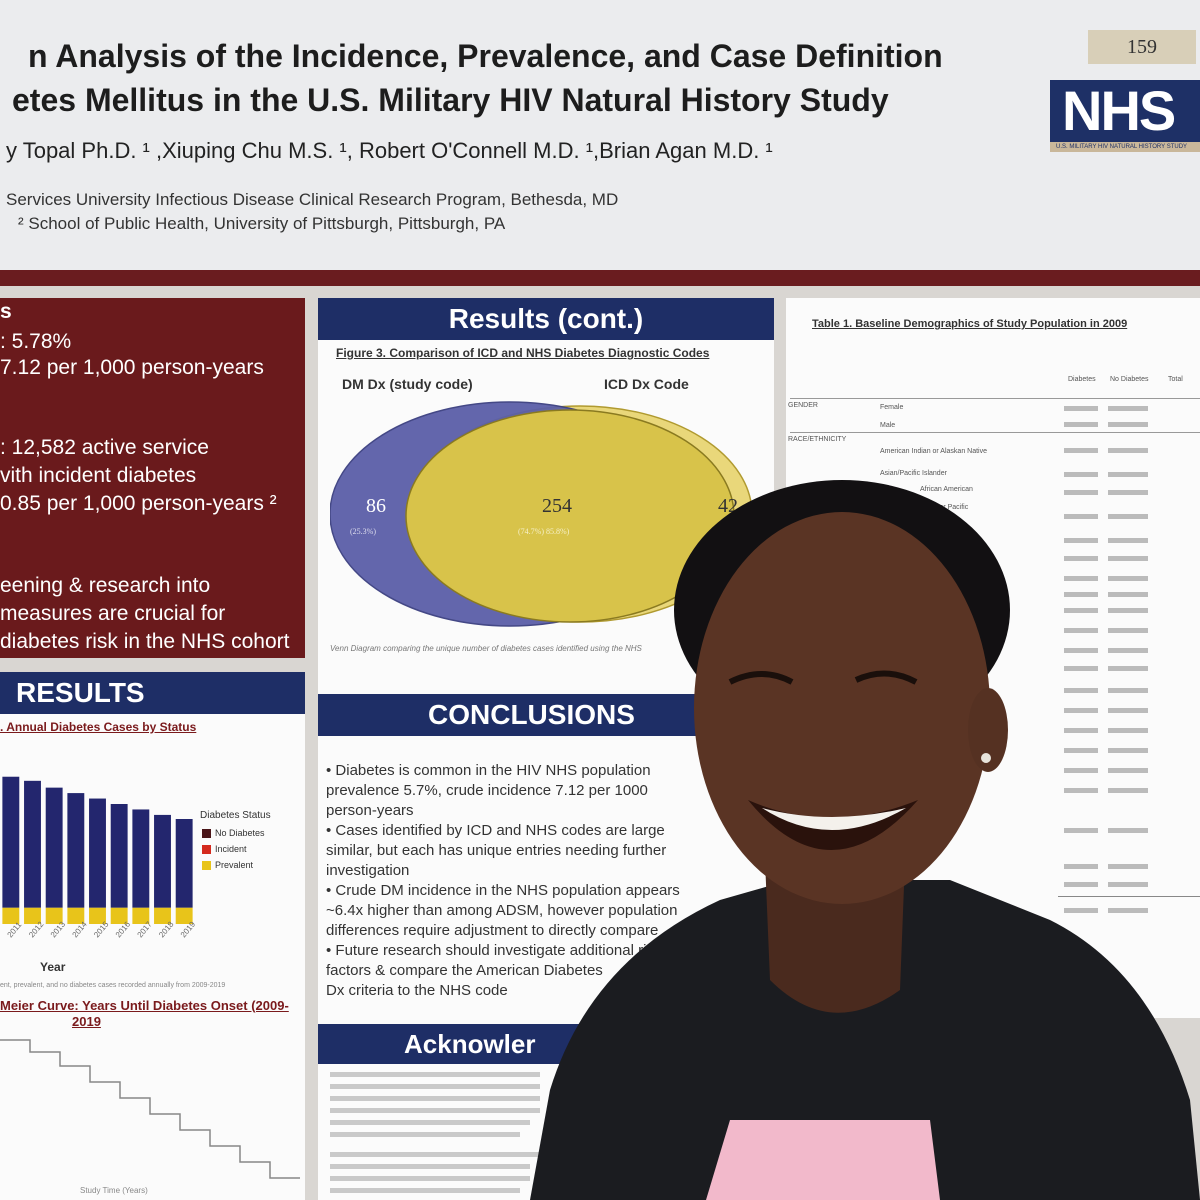  Describe the element at coordinates (138, 503) in the screenshot. I see `summary-line: 0.85 per 1,000 person-years ²` at that location.